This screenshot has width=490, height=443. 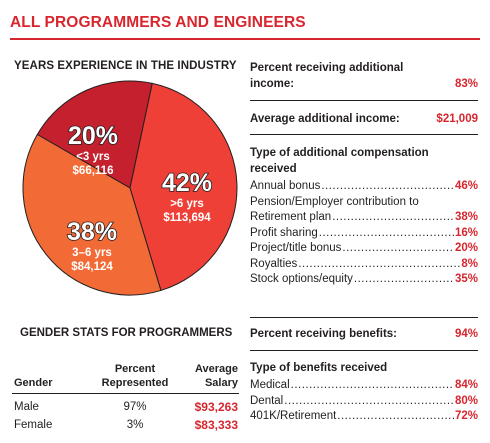 What do you see at coordinates (216, 407) in the screenshot?
I see `salary-cell-male: $93,263` at bounding box center [216, 407].